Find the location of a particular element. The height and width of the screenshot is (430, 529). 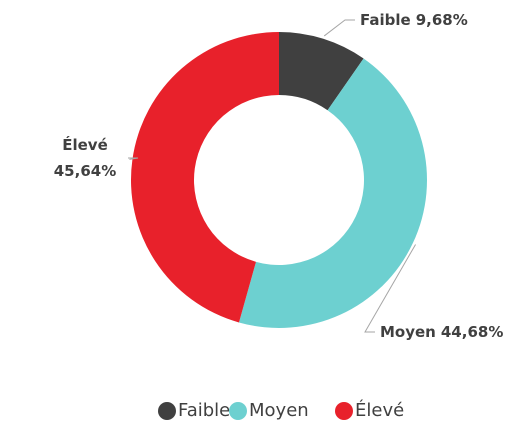

legend-label: Moyen is located at coordinates (279, 410).